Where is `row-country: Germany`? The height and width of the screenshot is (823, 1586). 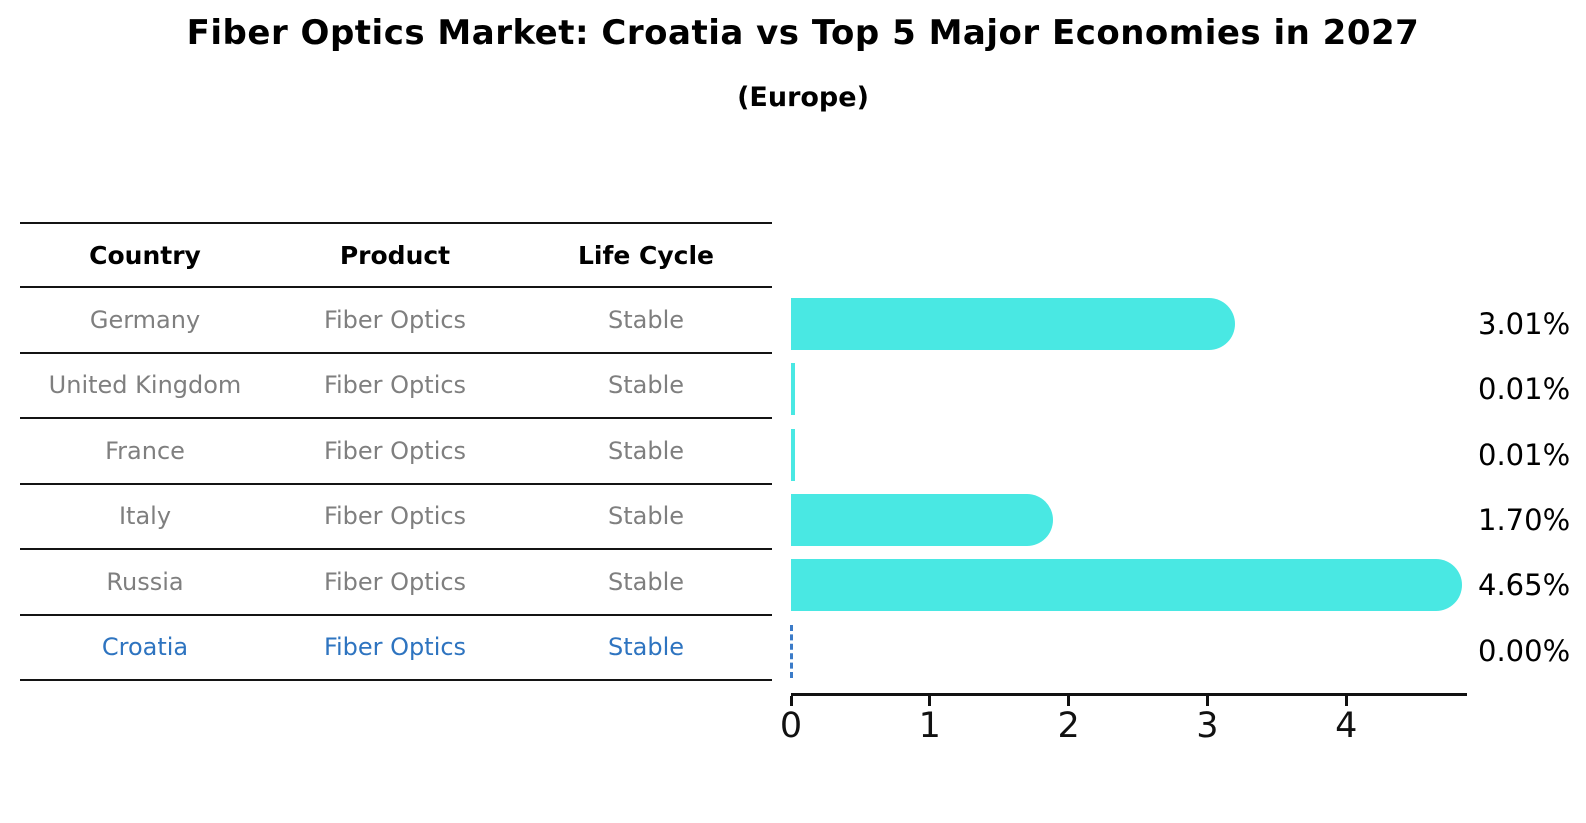
row-country: Germany is located at coordinates (145, 319).